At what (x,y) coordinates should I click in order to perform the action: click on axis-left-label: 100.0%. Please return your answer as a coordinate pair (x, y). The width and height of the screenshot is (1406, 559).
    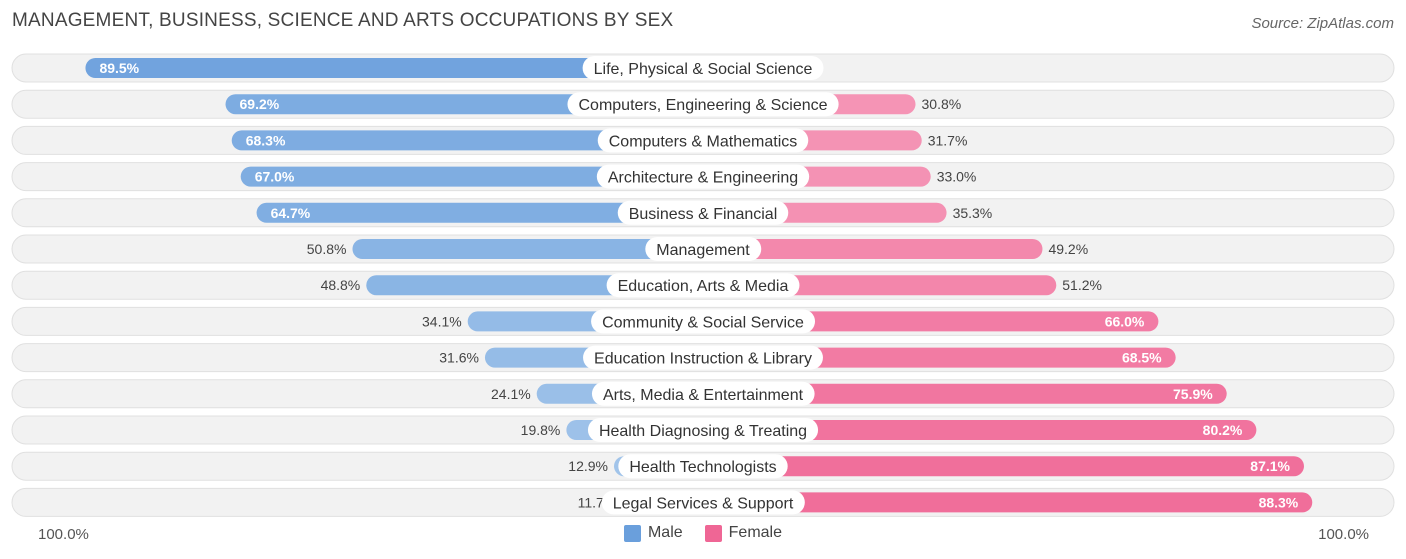
    Looking at the image, I should click on (63, 534).